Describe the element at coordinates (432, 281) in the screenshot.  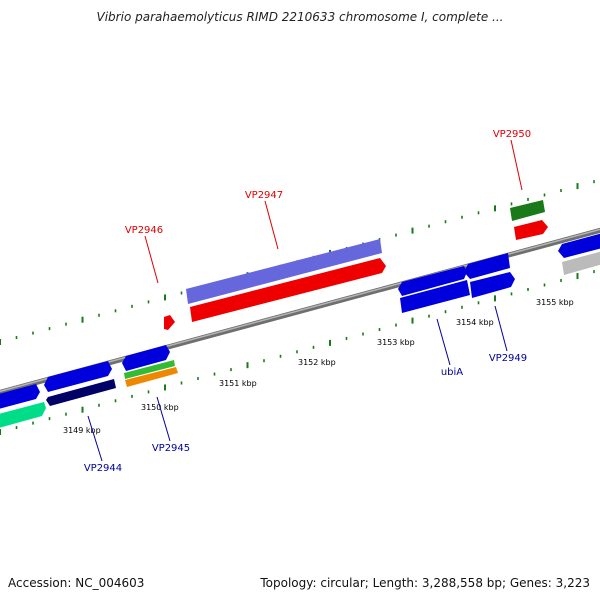
I see `gene-feature-blue-ubia-a` at that location.